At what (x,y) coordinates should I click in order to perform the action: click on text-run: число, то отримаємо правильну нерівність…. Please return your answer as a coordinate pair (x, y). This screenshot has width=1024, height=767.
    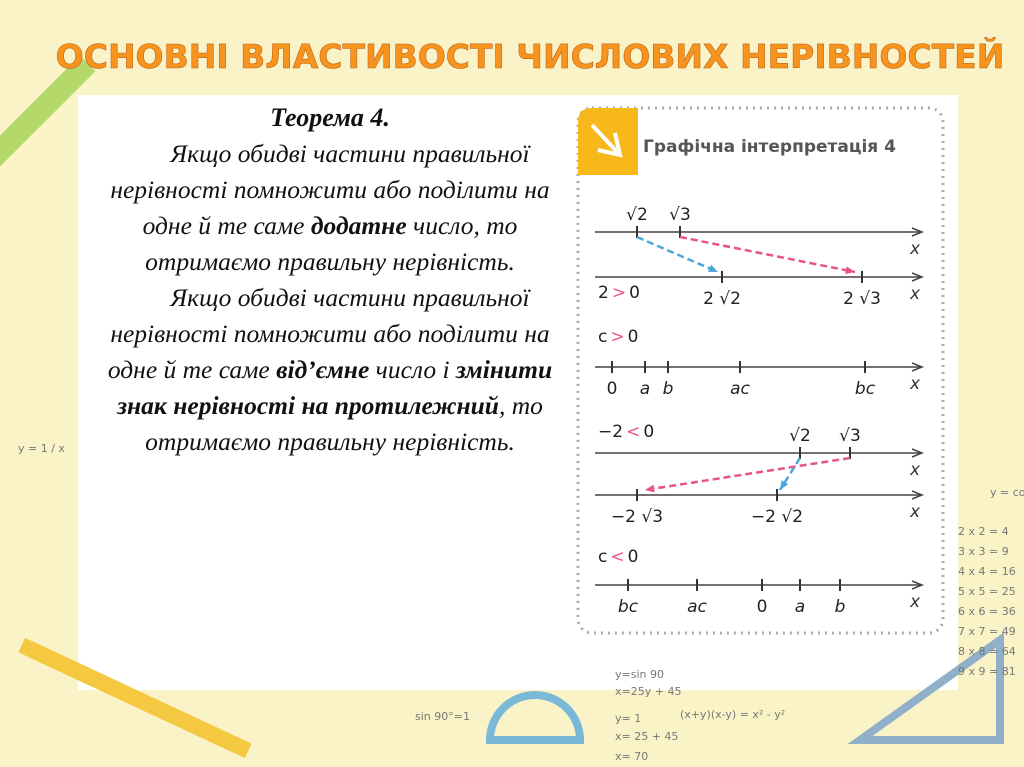
    Looking at the image, I should click on (331, 243).